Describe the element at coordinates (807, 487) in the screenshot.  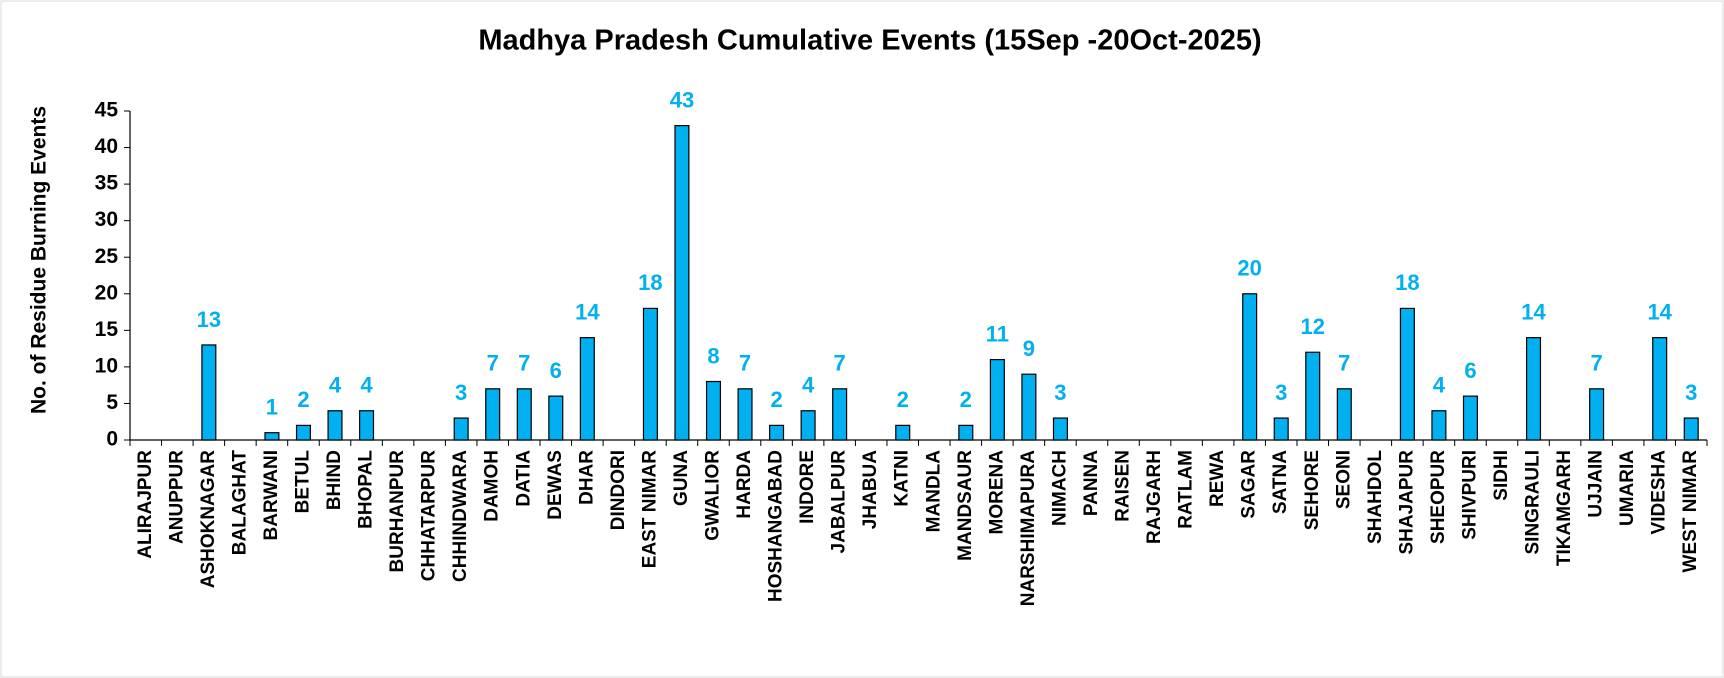
I see `x-tick-label: INDORE` at that location.